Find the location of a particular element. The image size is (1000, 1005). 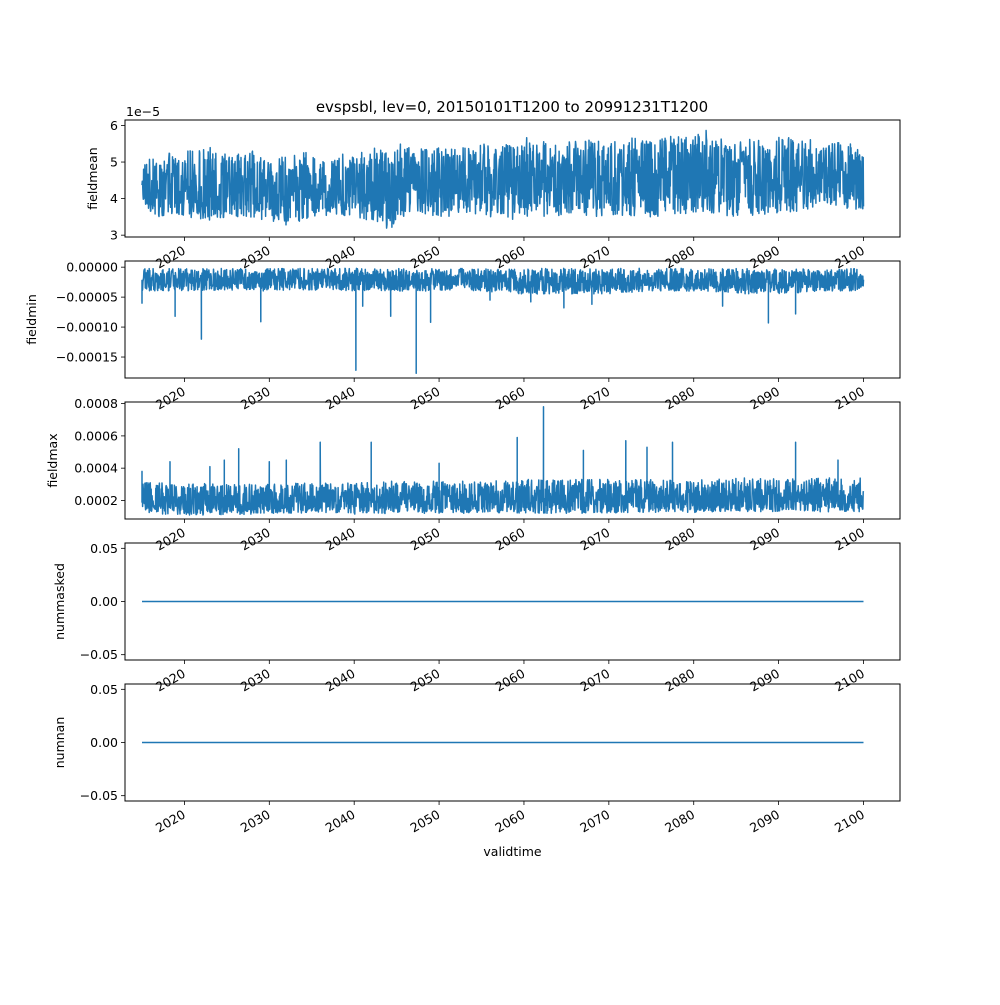

y-axis-label: fieldmean is located at coordinates (92, 178).